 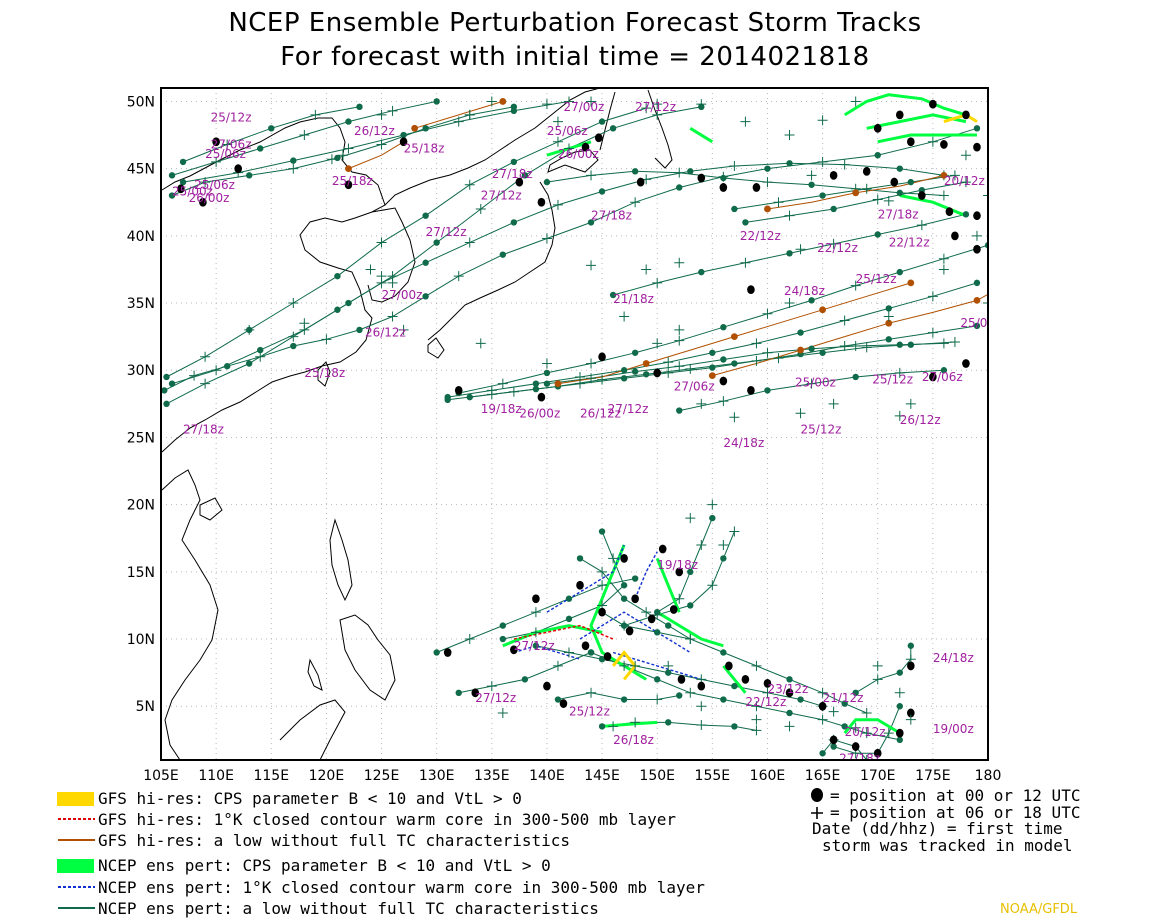 What do you see at coordinates (315, 674) in the screenshot?
I see `coastline-palawan` at bounding box center [315, 674].